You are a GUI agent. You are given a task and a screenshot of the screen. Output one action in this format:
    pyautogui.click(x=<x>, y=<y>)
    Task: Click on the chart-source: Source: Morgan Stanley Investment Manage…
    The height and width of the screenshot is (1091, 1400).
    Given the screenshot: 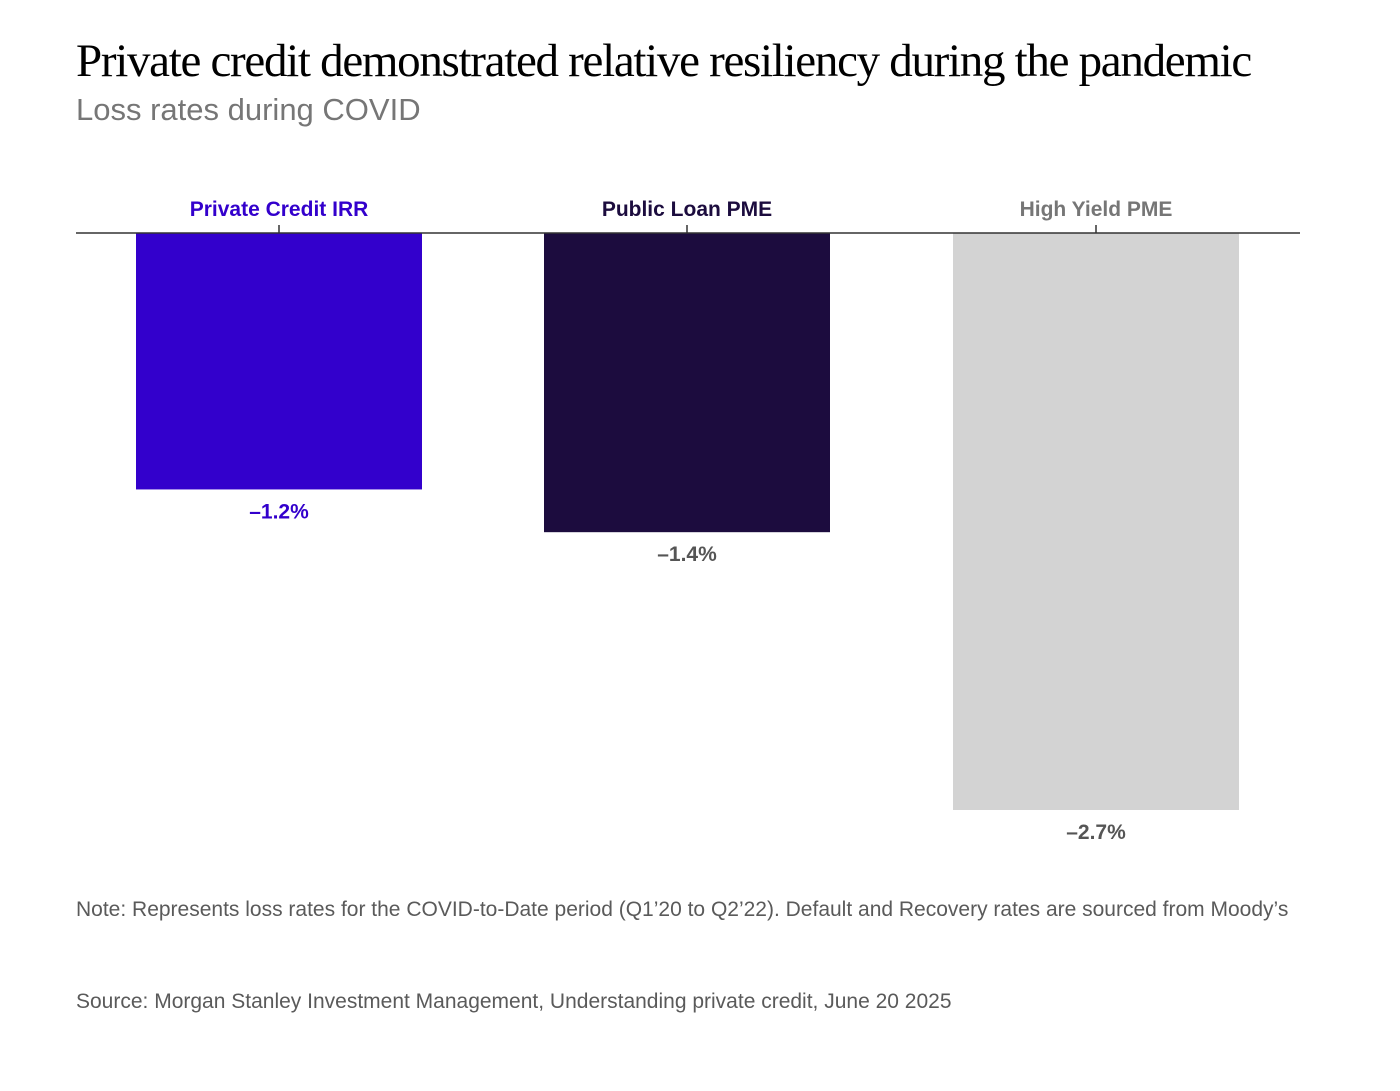 What is the action you would take?
    pyautogui.click(x=514, y=1001)
    